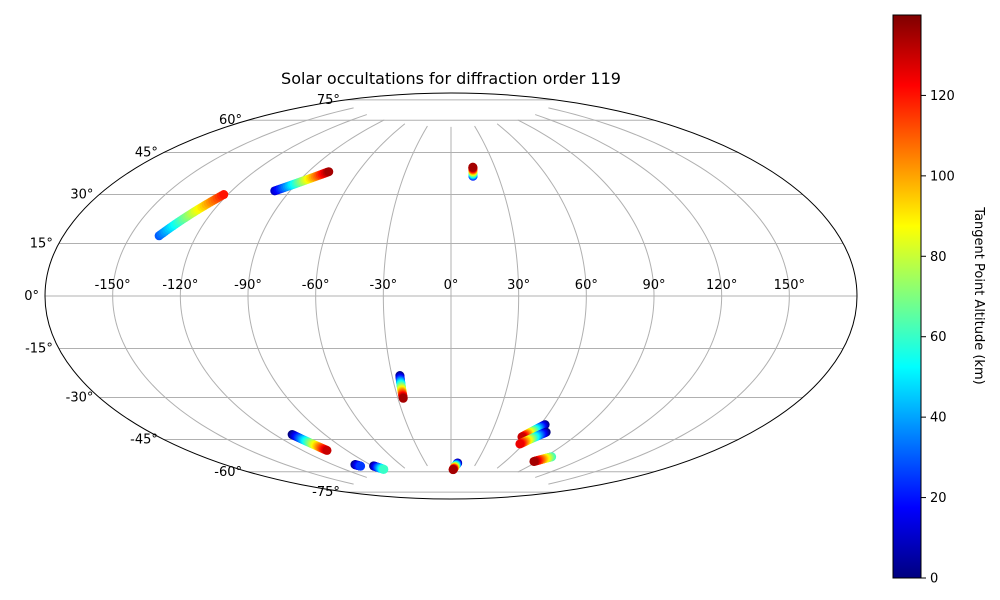 The width and height of the screenshot is (1000, 600). I want to click on colorbar-tick-label: 60, so click(938, 337).